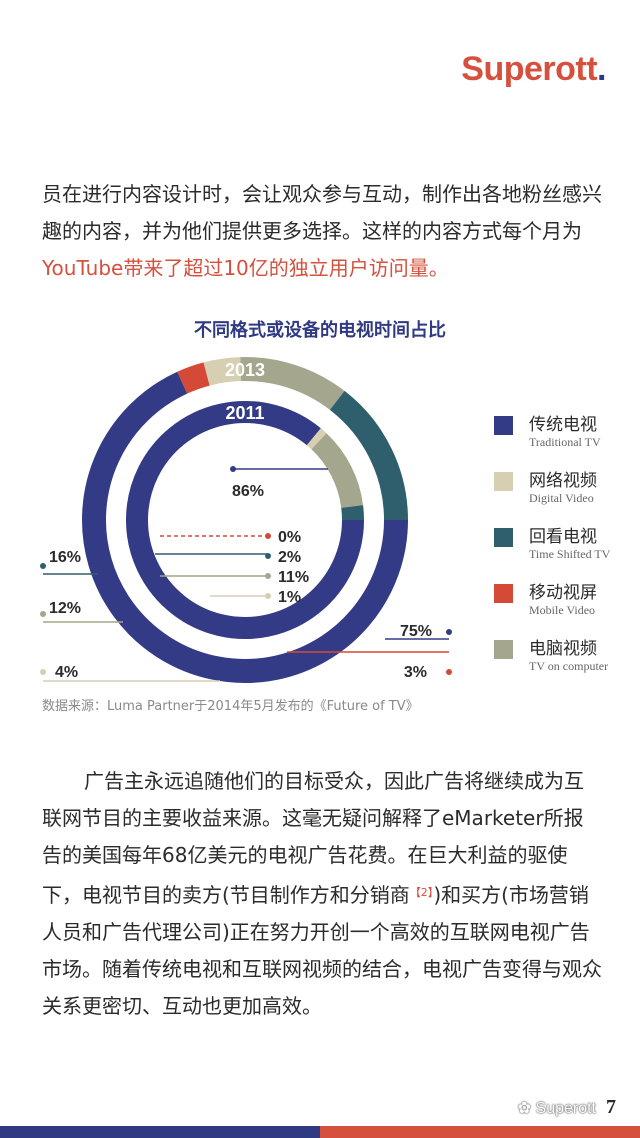 The width and height of the screenshot is (640, 1138). What do you see at coordinates (526, 1108) in the screenshot?
I see `wechat-icon: ✿` at bounding box center [526, 1108].